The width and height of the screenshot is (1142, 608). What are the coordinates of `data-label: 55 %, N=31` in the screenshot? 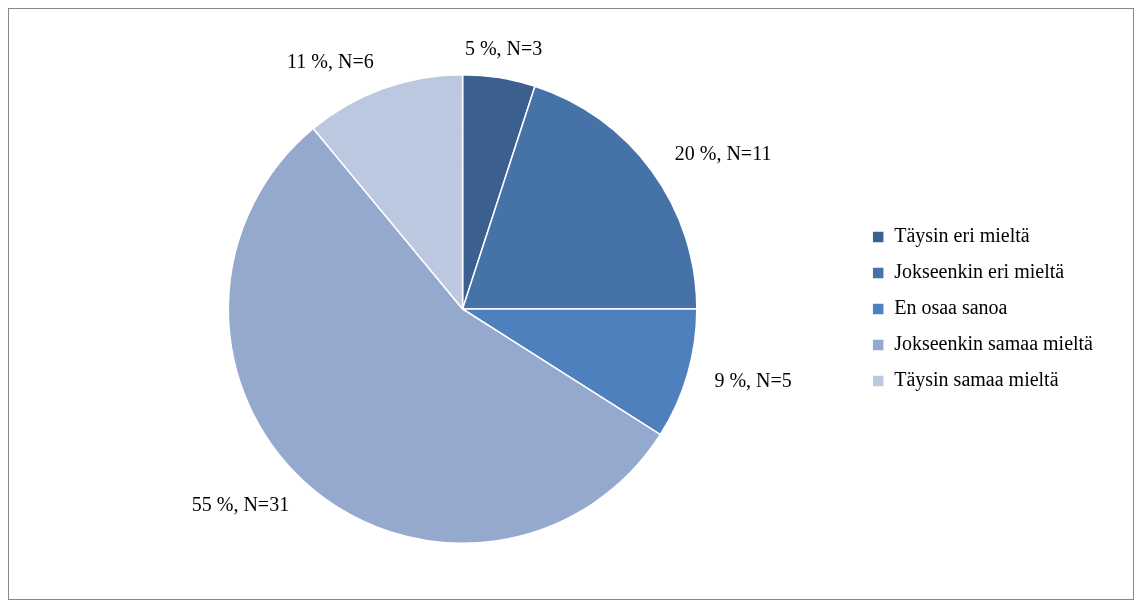 It's located at (240, 503).